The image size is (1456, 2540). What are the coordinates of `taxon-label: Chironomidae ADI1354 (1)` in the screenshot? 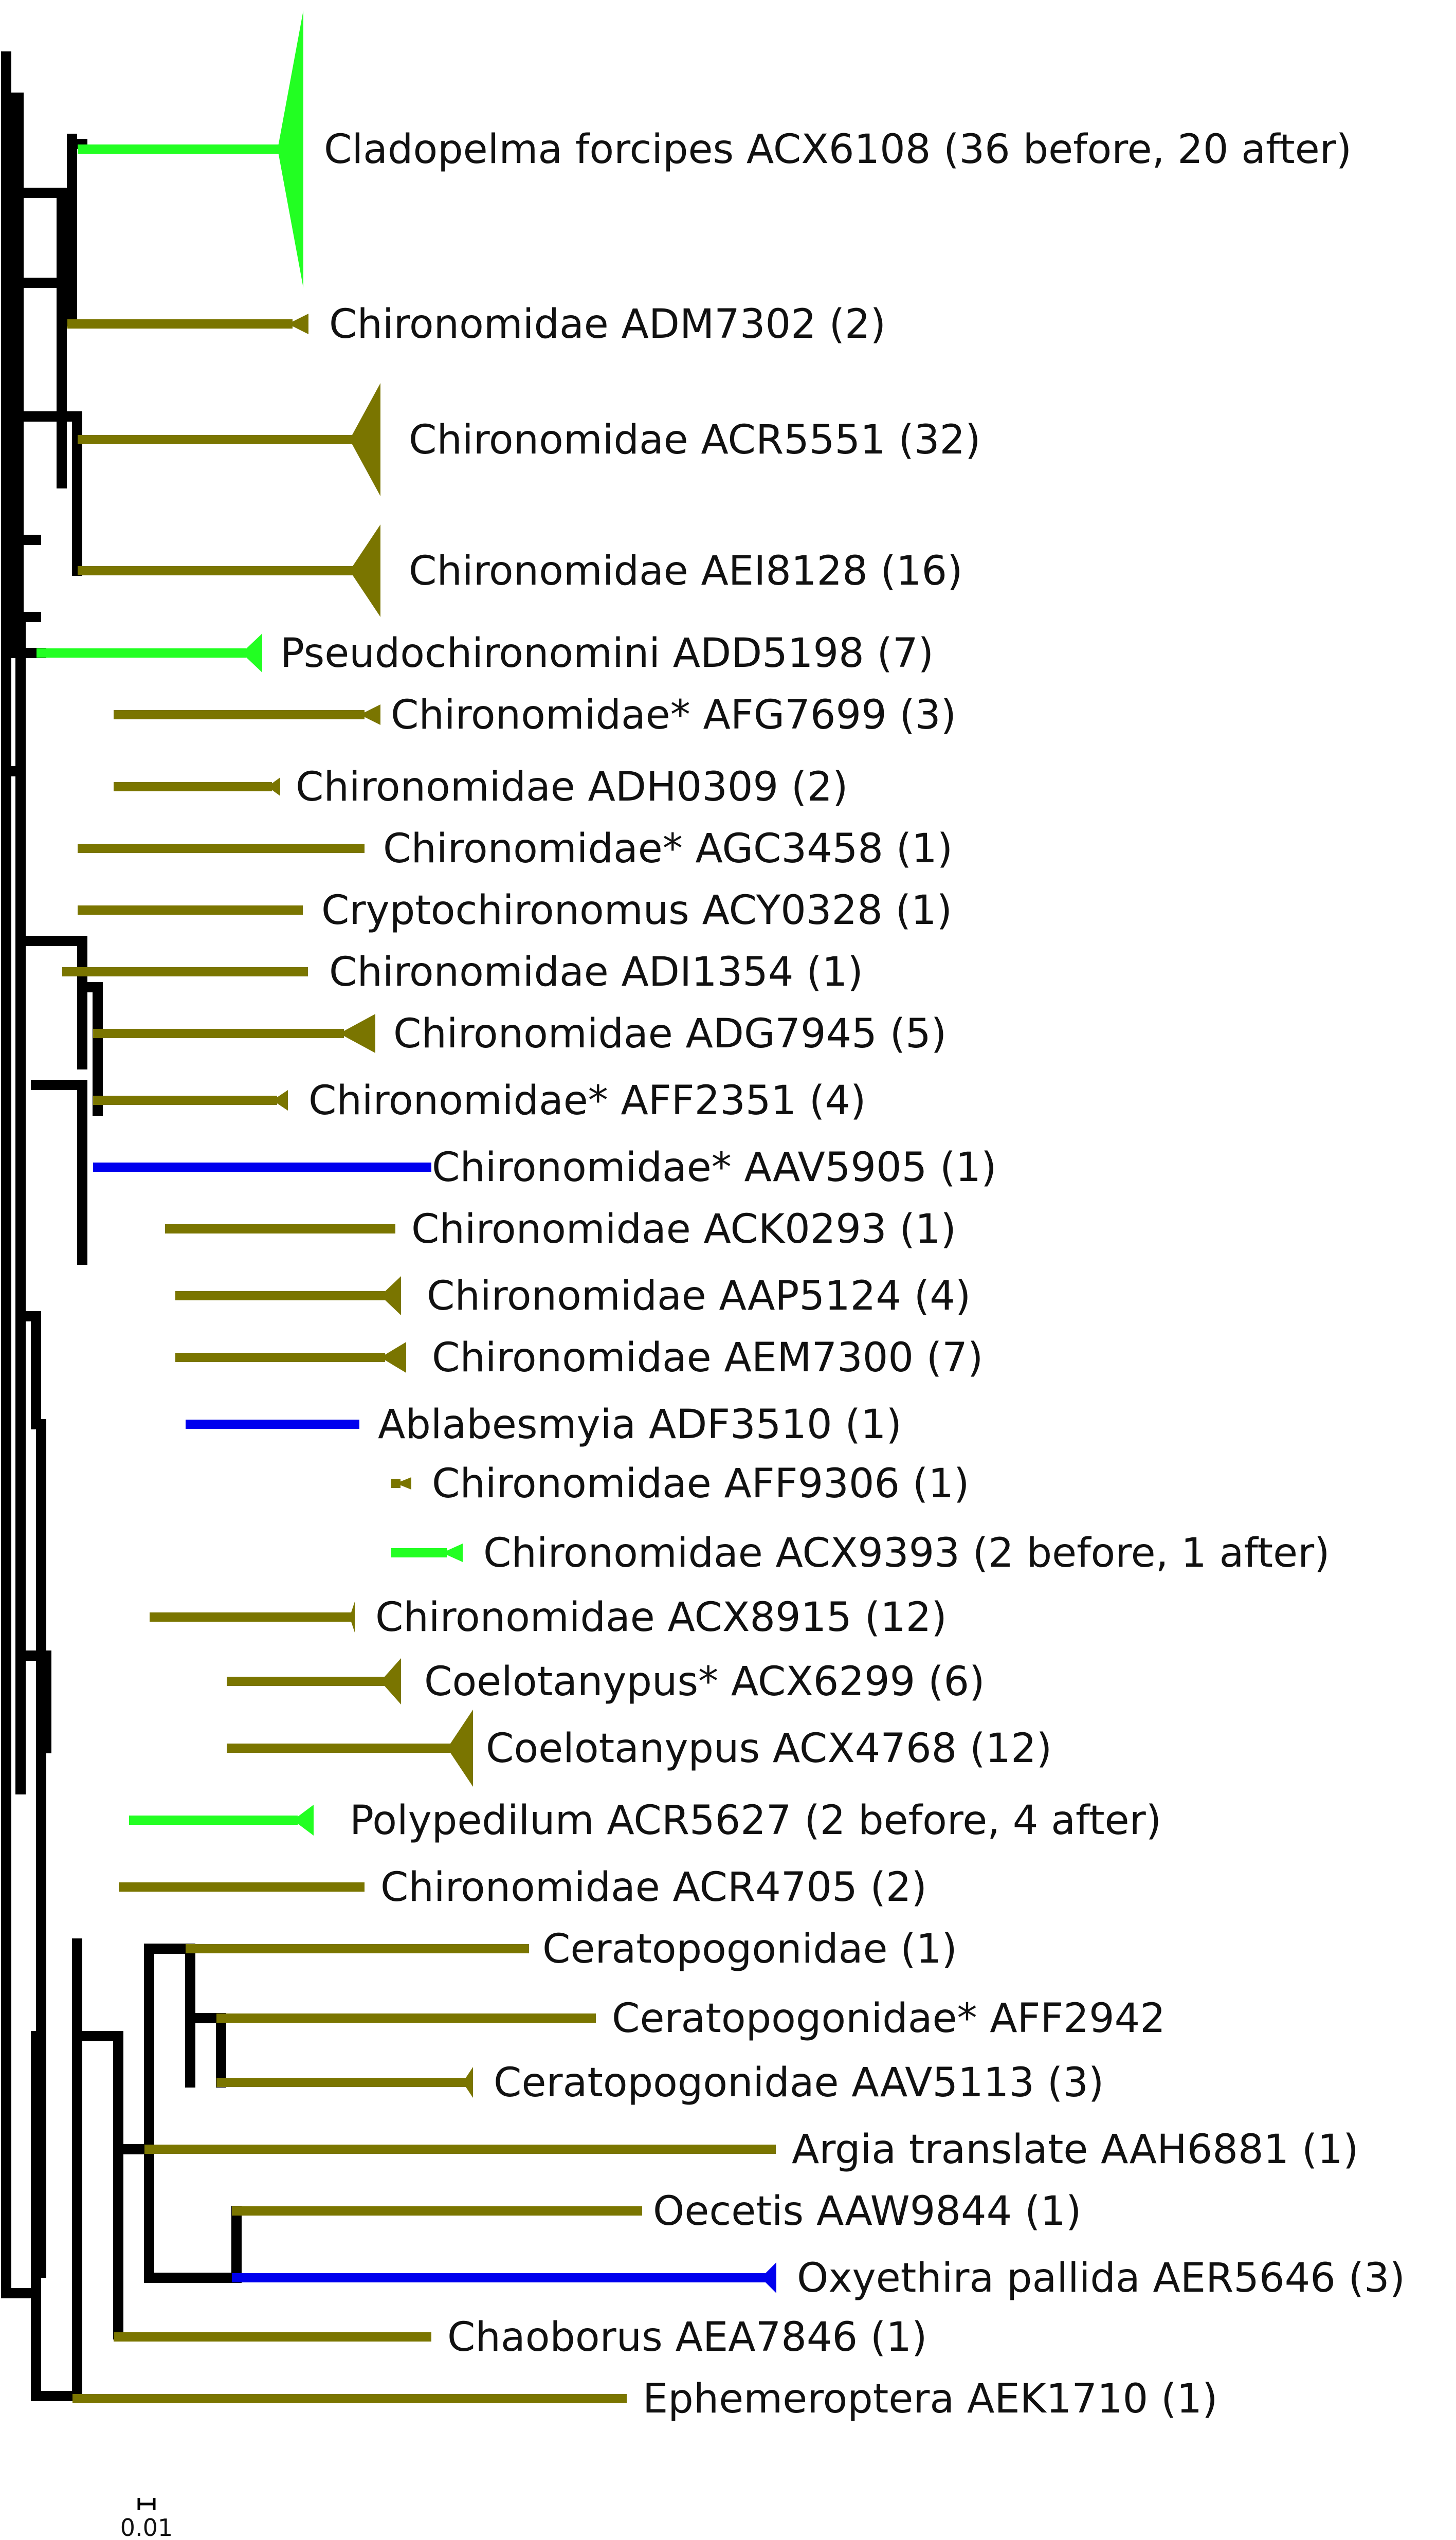 It's located at (596, 972).